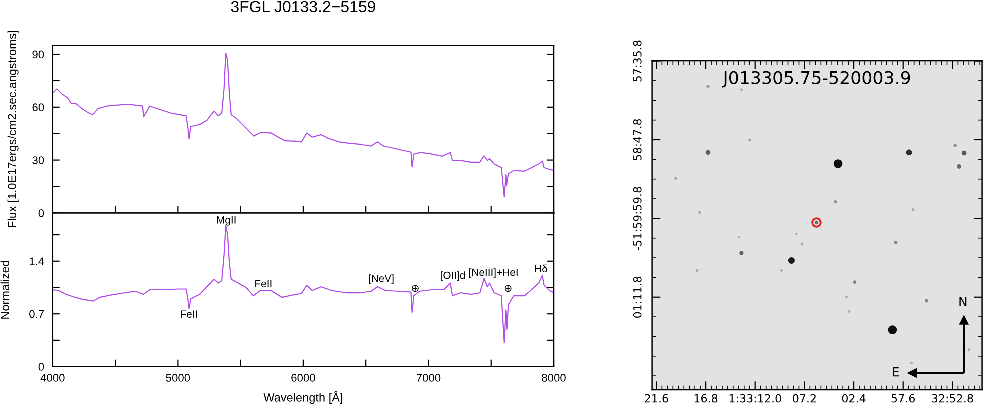 This screenshot has height=408, width=984. I want to click on category-label: 02.4, so click(854, 398).